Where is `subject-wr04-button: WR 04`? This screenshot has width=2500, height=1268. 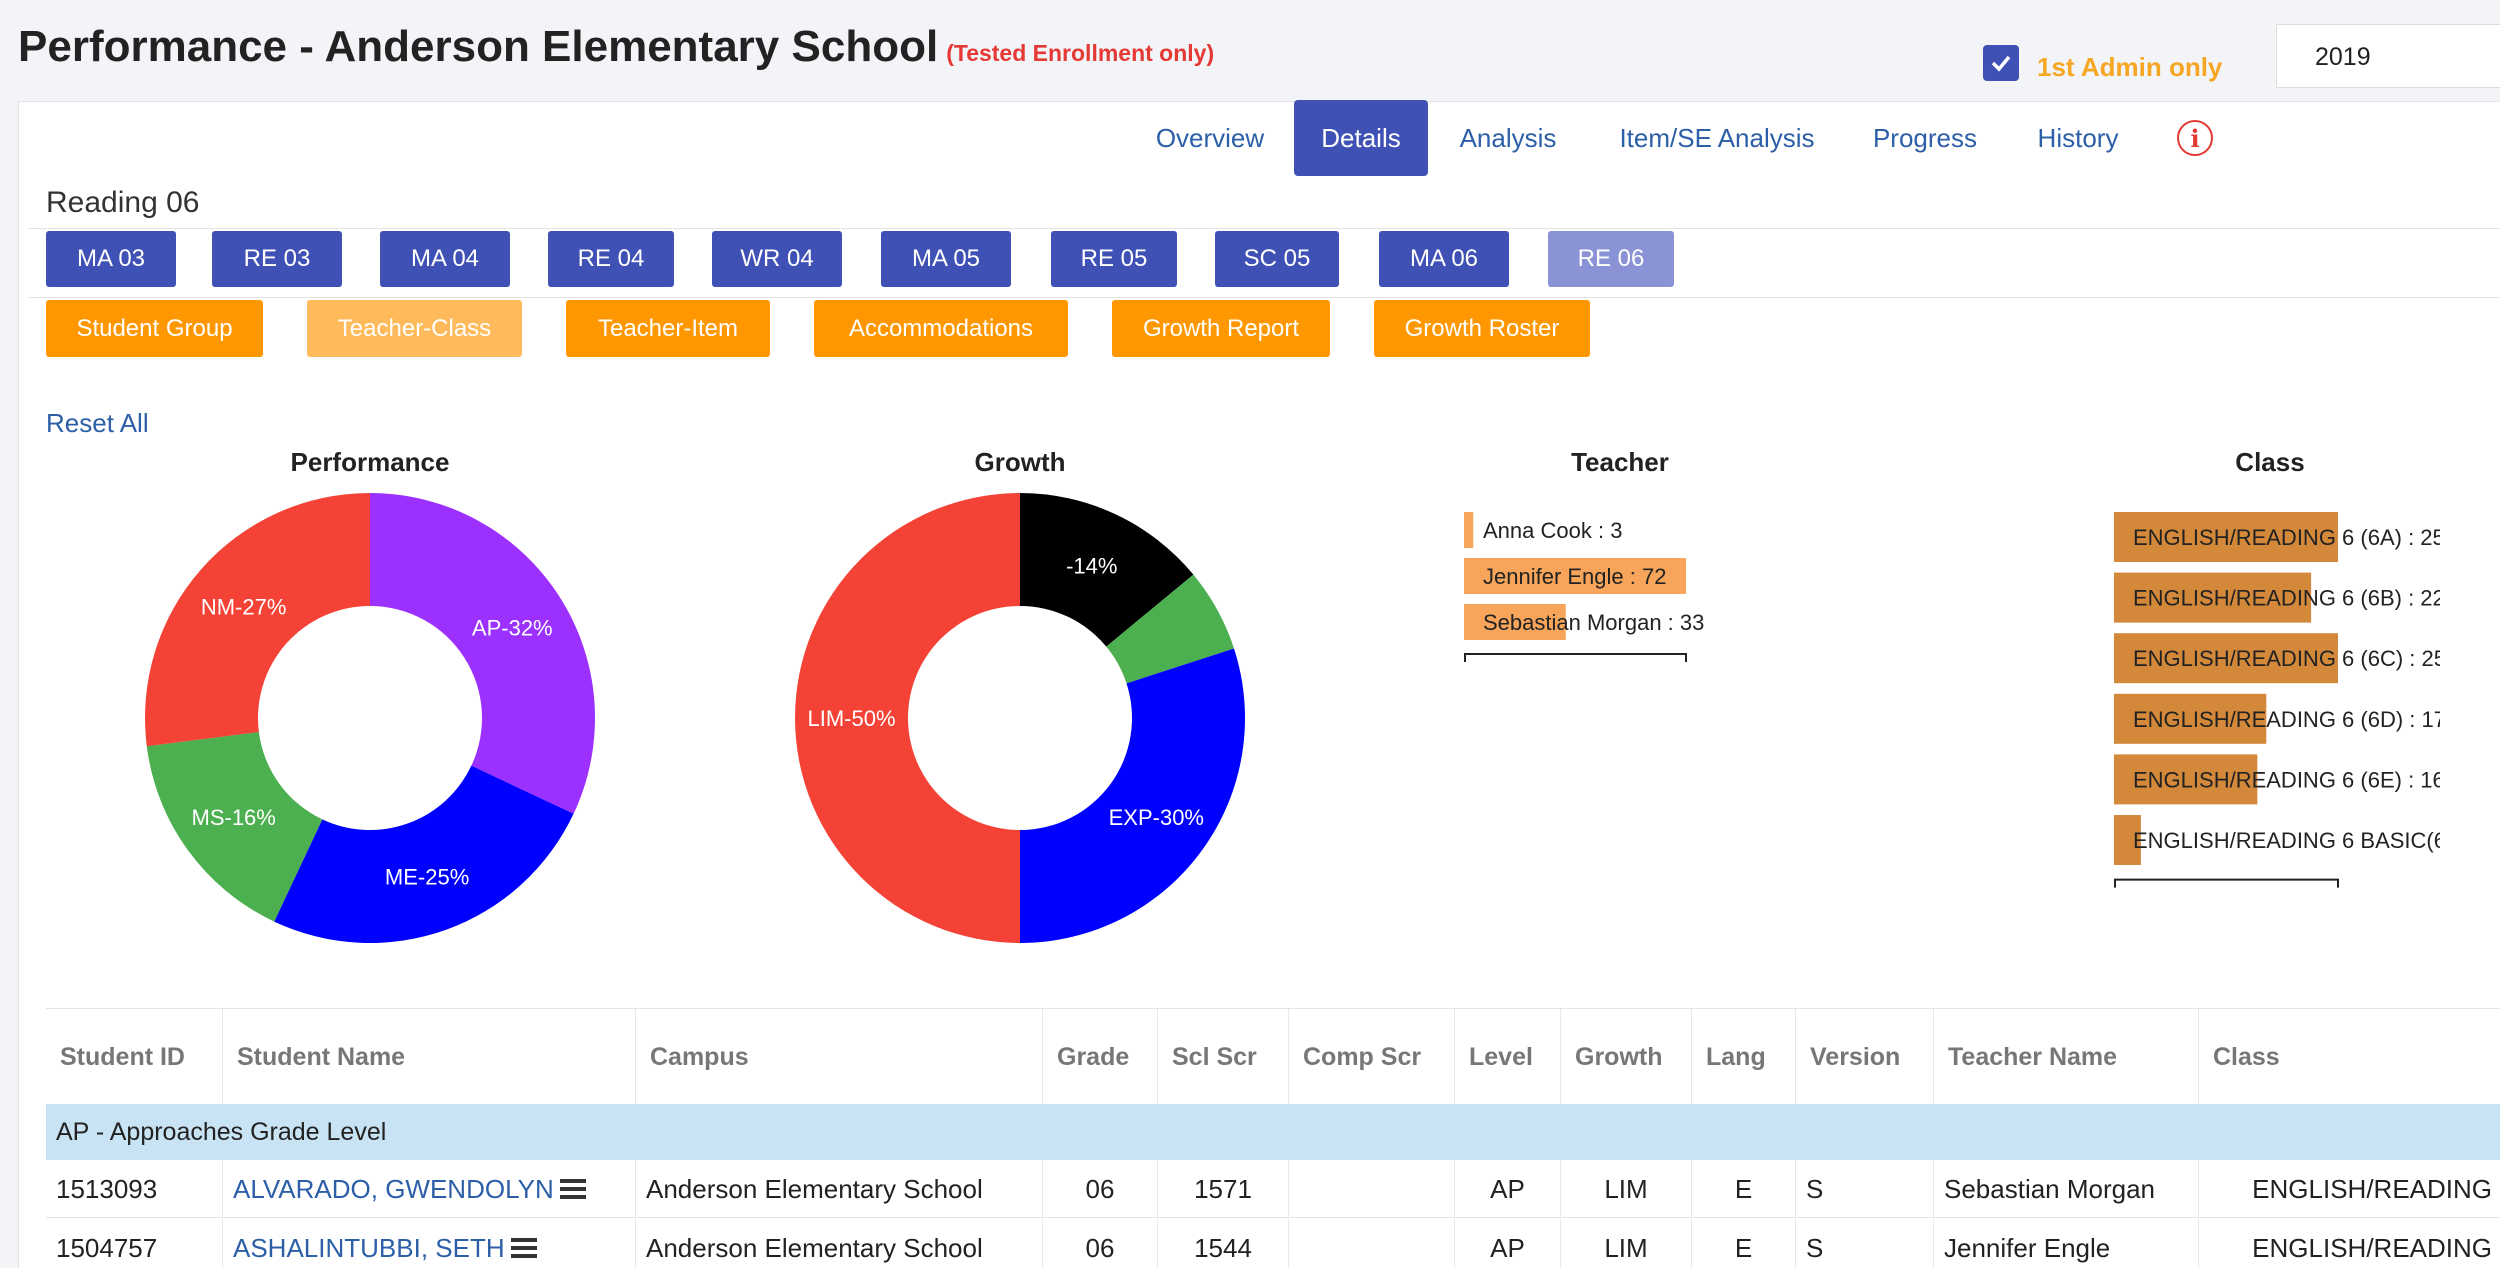
subject-wr04-button: WR 04 is located at coordinates (777, 259).